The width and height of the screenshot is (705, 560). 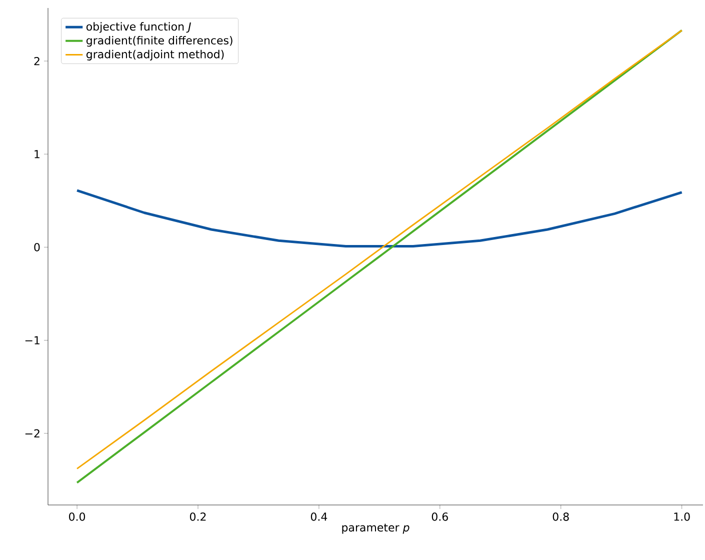 I want to click on x-tick-label: 0.4, so click(x=319, y=516).